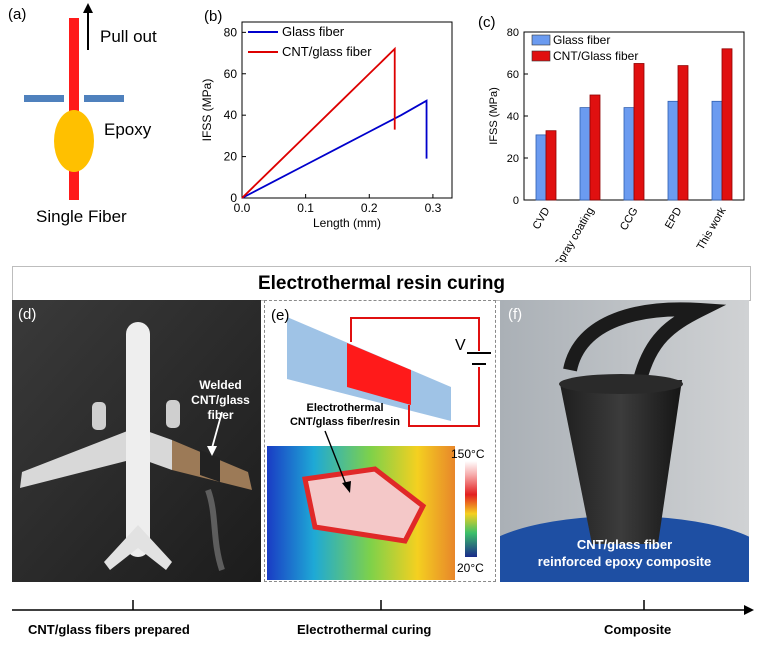 The height and width of the screenshot is (650, 764). What do you see at coordinates (345, 408) in the screenshot?
I see `electrothermal-label-line-1: Electrothermal` at bounding box center [345, 408].